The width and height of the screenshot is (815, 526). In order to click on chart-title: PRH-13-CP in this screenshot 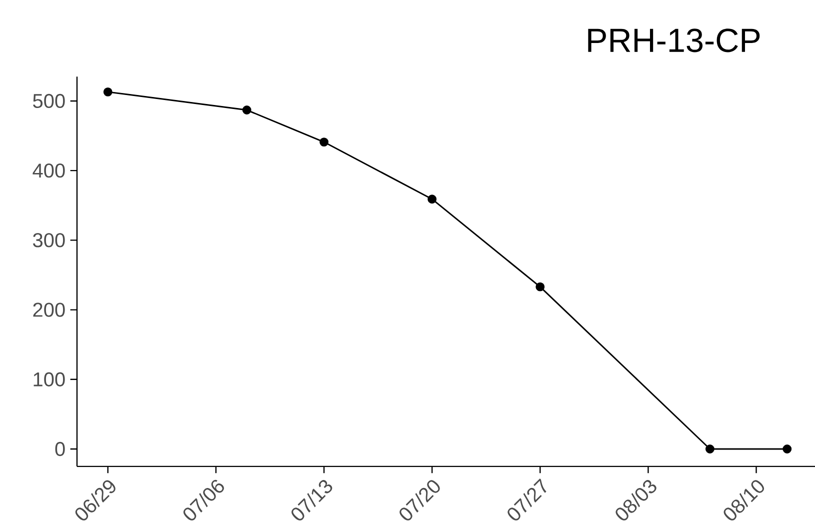, I will do `click(674, 40)`.